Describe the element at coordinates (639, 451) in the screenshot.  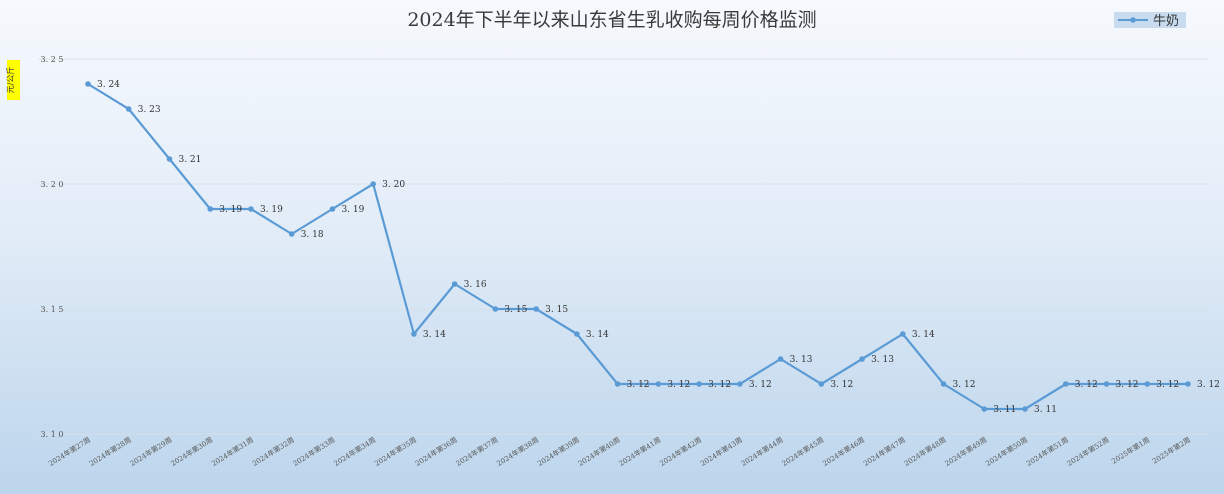
I see `x-tick-label: 2024年第41周` at that location.